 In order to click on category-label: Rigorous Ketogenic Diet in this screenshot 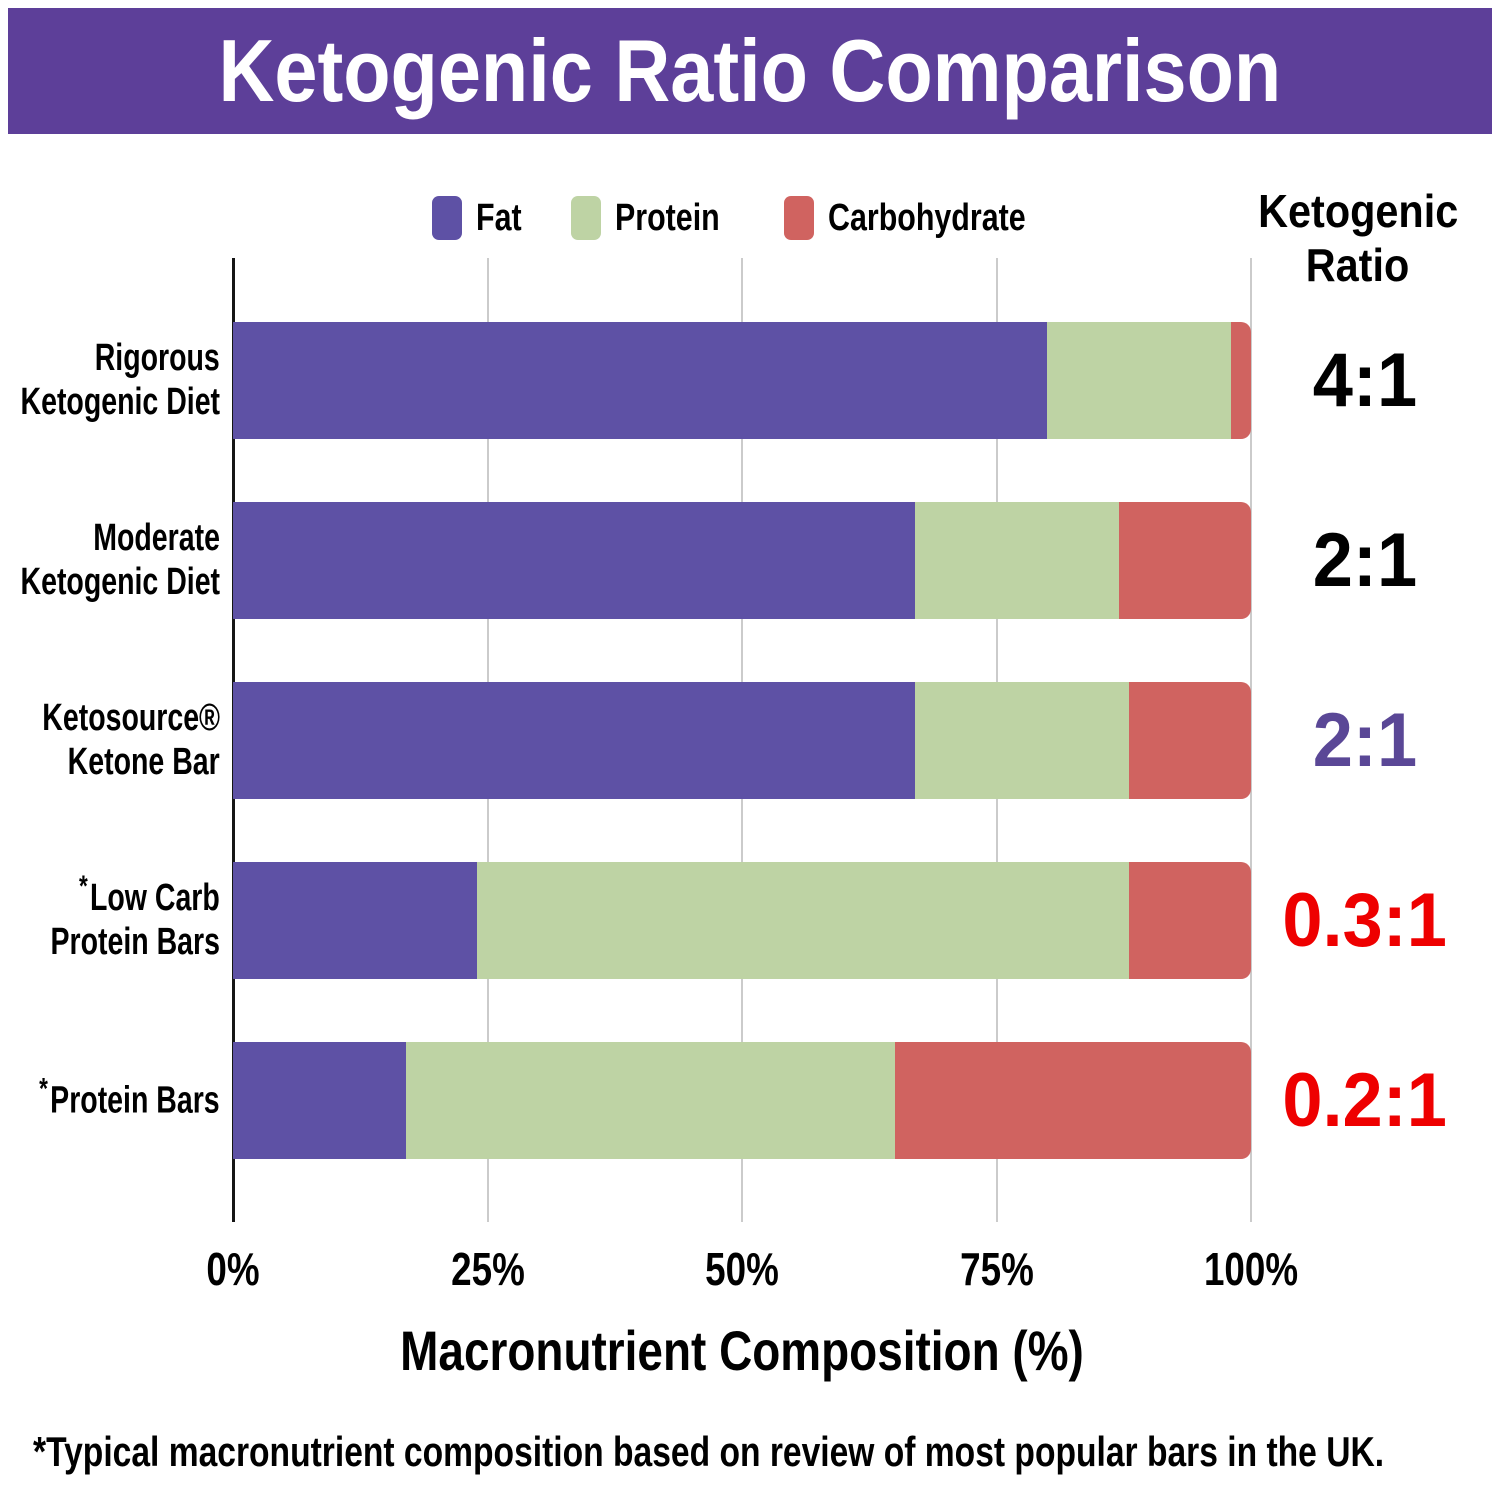, I will do `click(110, 381)`.